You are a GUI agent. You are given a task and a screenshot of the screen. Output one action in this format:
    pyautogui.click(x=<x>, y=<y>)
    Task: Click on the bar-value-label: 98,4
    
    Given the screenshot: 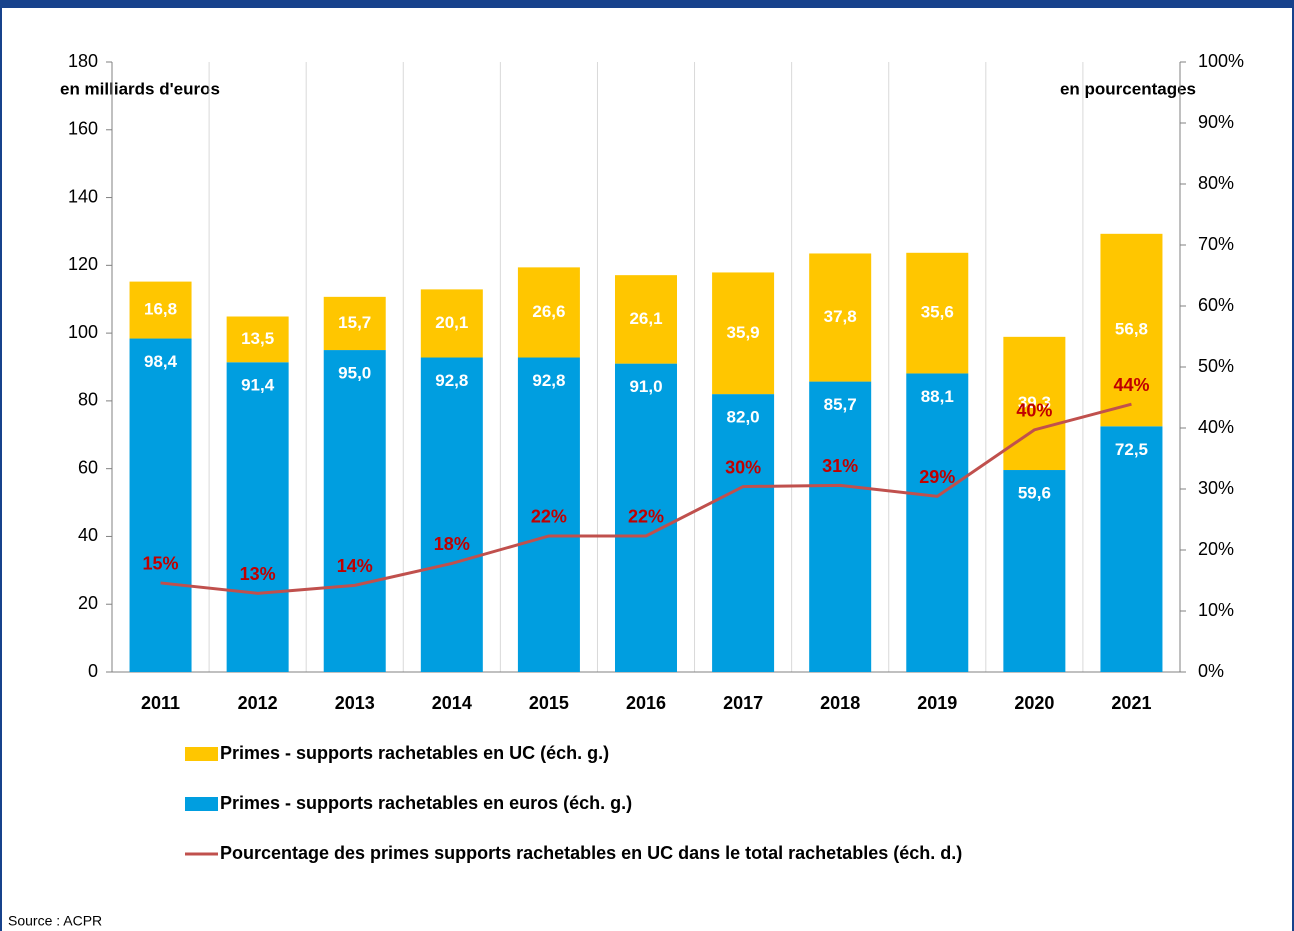 What is the action you would take?
    pyautogui.click(x=161, y=361)
    